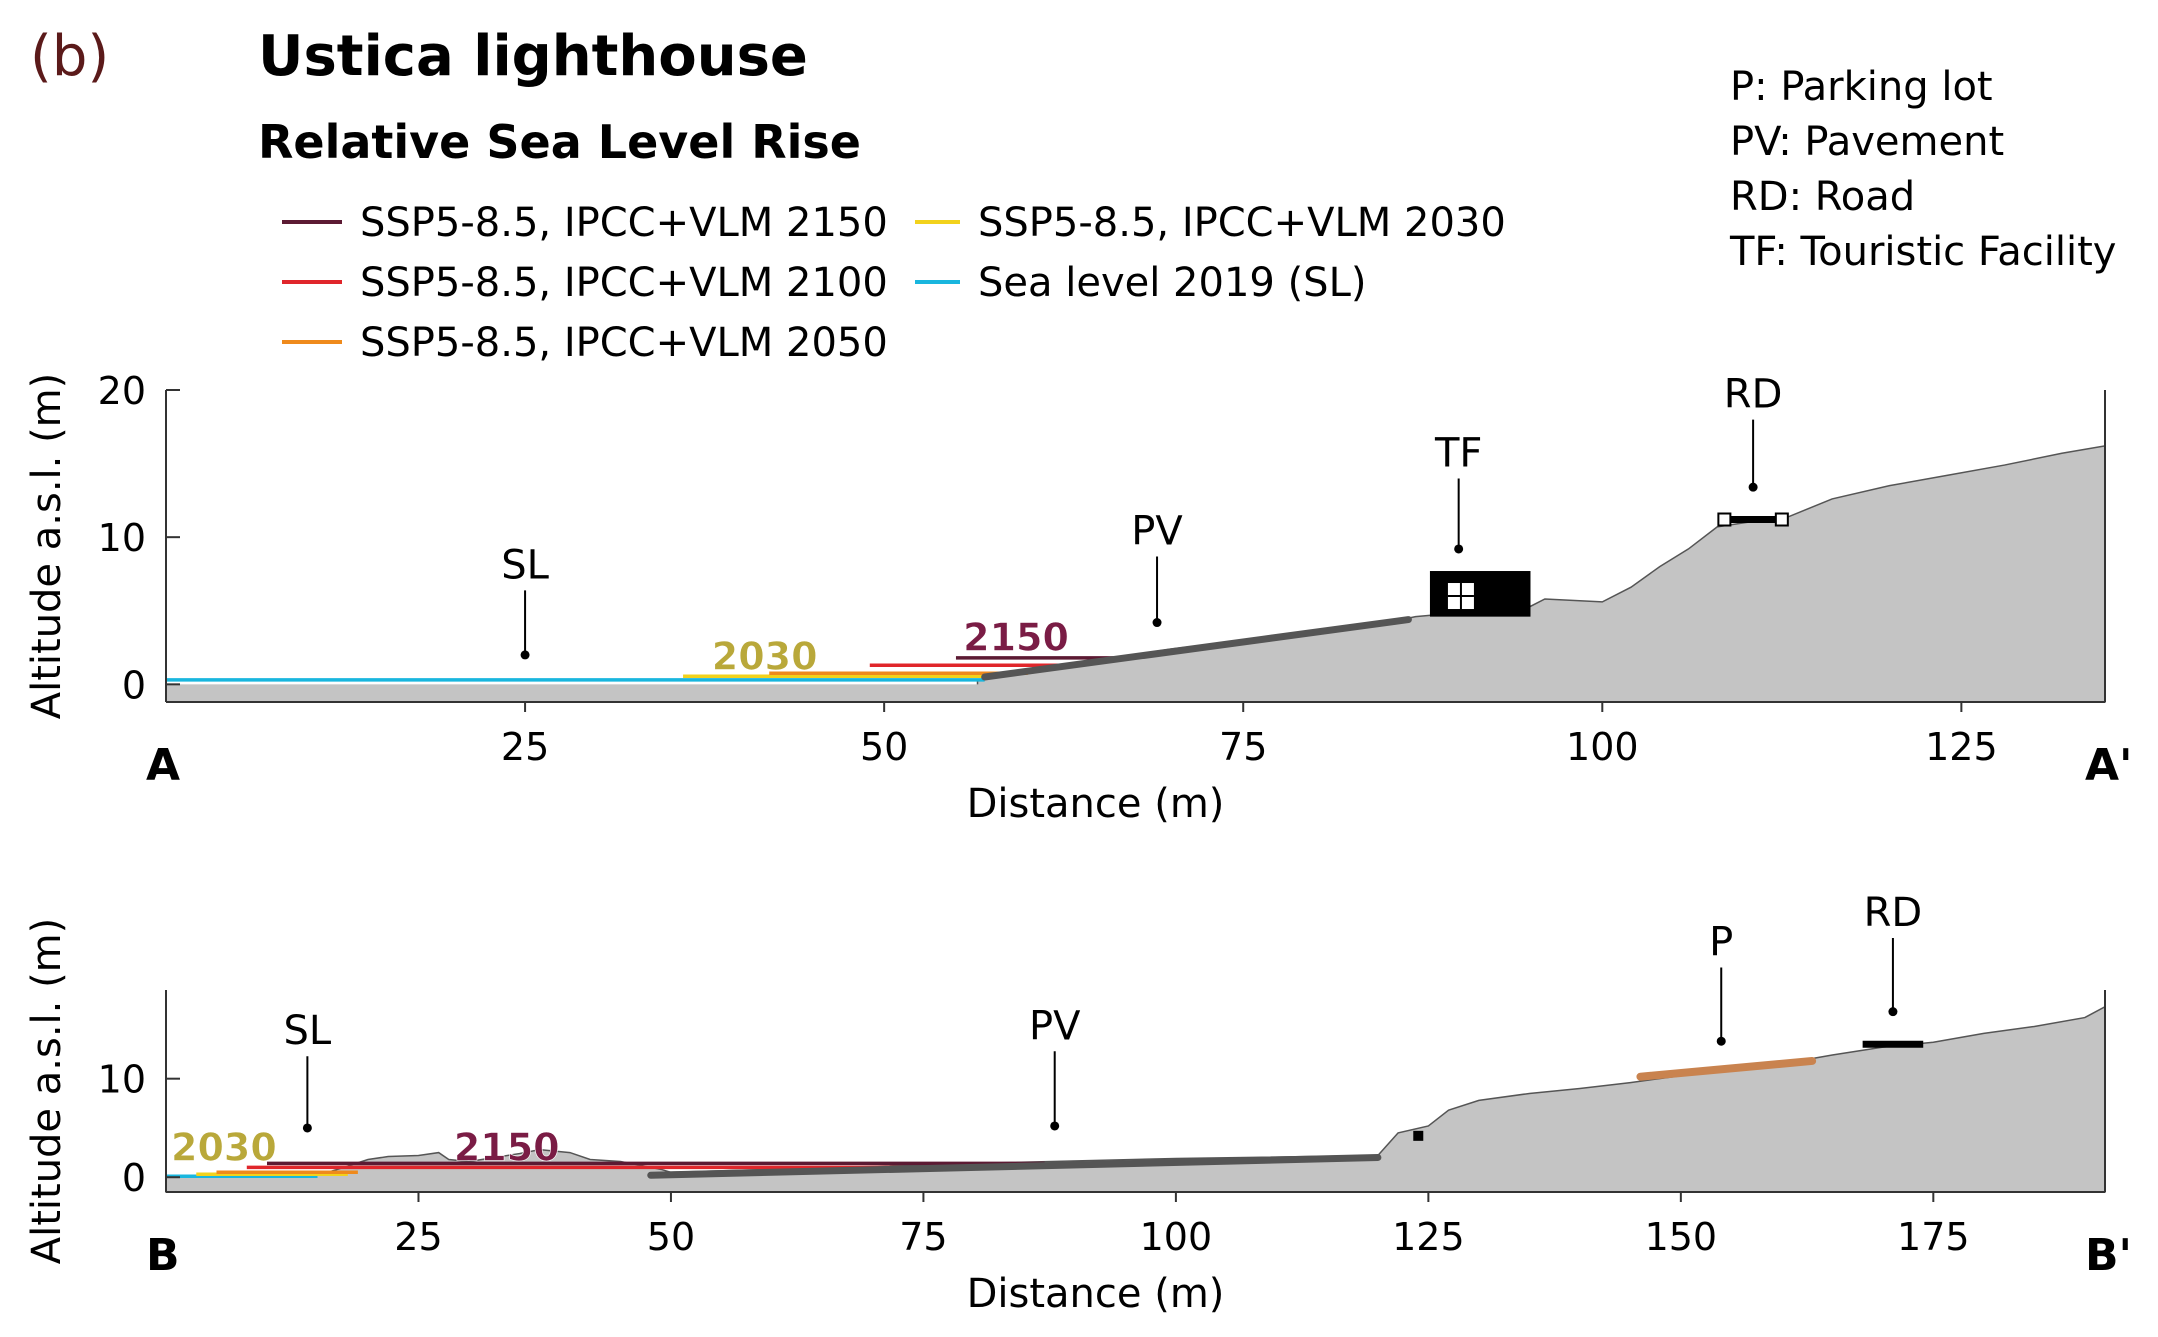  What do you see at coordinates (1933, 1237) in the screenshot?
I see `panelb-x-tick-label-175: 175` at bounding box center [1933, 1237].